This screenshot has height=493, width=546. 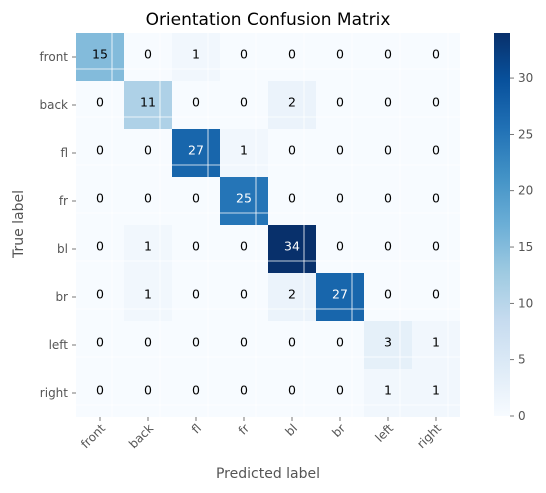 I want to click on colorbar: 0 5 10 15 20 25 30, so click(x=513, y=228).